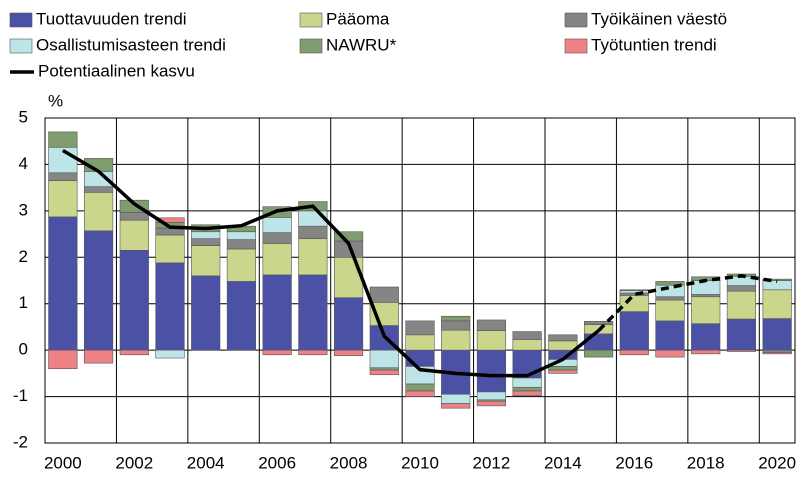 This screenshot has width=801, height=477. Describe the element at coordinates (358, 18) in the screenshot. I see `legend-label: Pääoma` at that location.